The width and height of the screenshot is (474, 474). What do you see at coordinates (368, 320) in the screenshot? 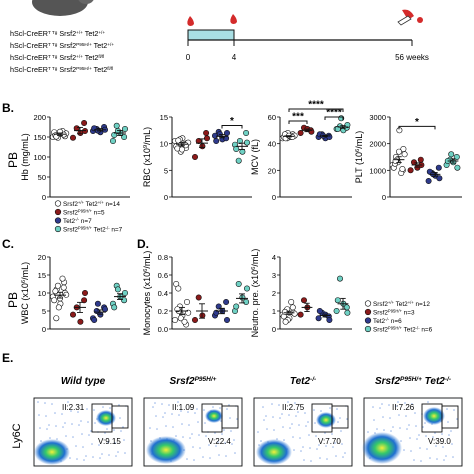
I see `legend-marker-tet2` at bounding box center [368, 320].